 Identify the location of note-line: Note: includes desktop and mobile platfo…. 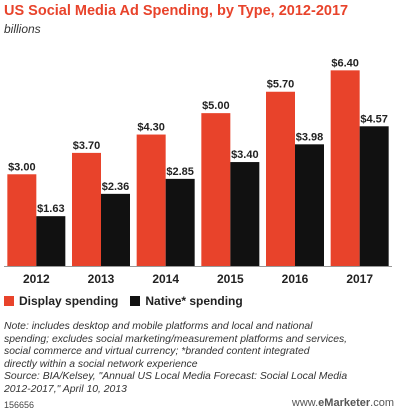
(158, 326).